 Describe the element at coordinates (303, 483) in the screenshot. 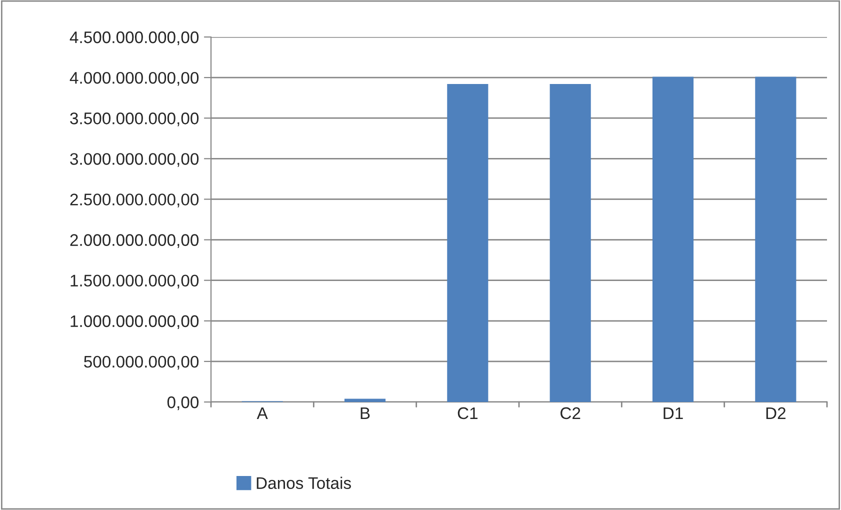

I see `legend-label: Danos Totais` at that location.